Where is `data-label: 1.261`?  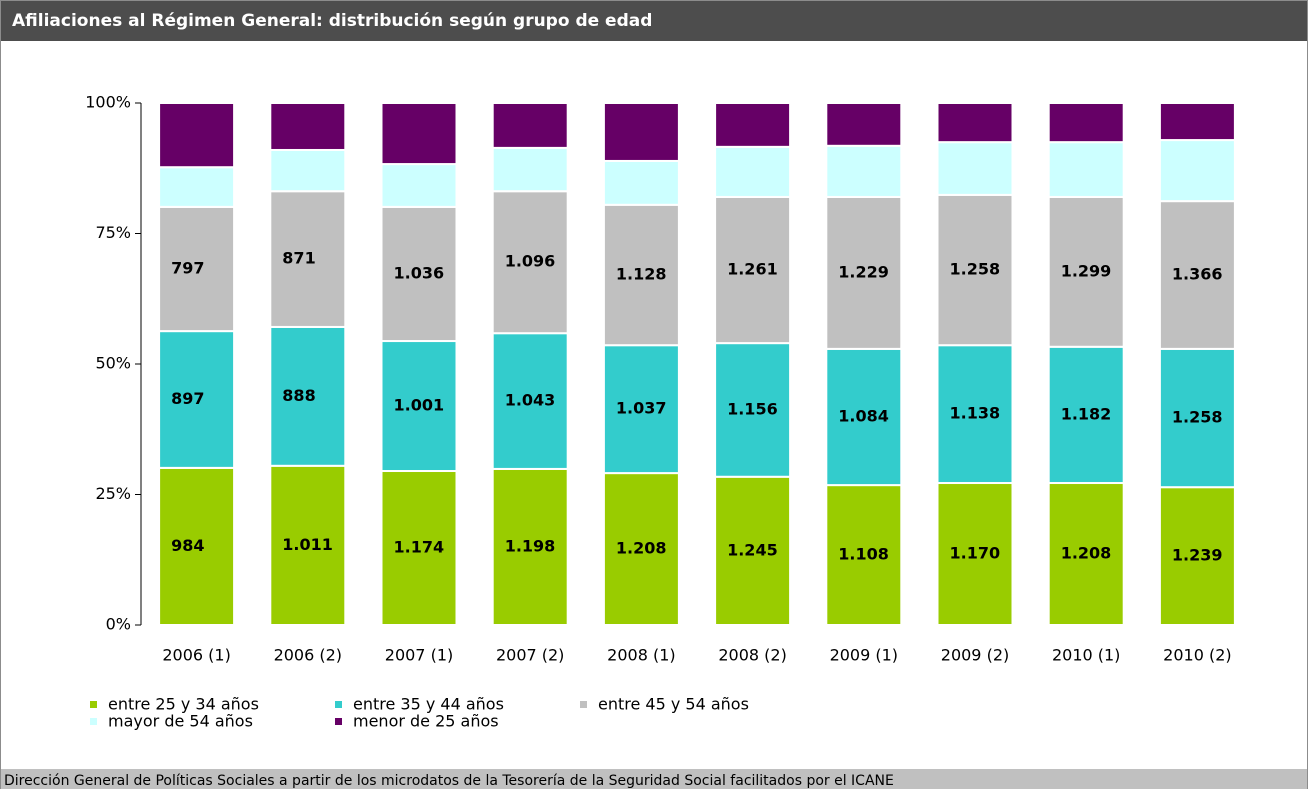
data-label: 1.261 is located at coordinates (752, 269).